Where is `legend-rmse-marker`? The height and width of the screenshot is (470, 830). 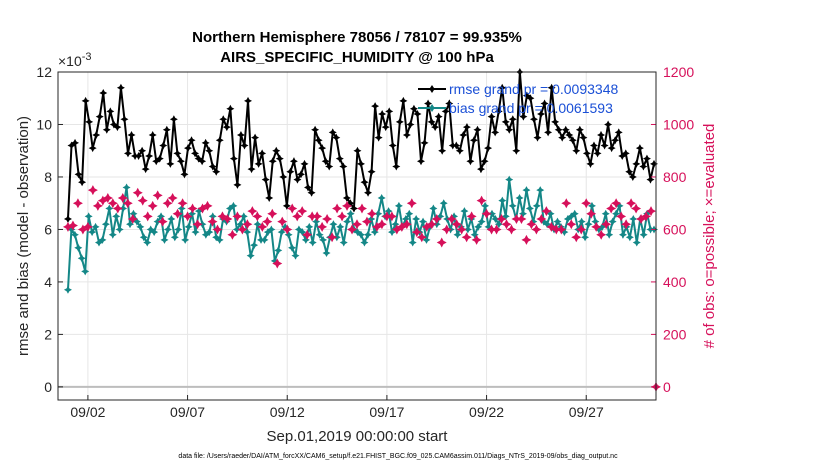
legend-rmse-marker is located at coordinates (432, 89).